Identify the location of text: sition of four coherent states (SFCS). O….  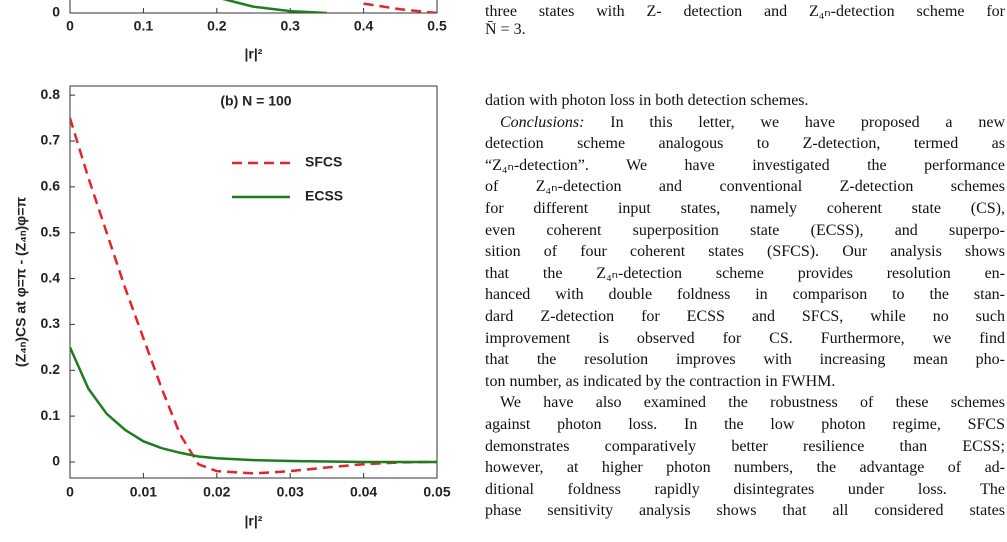
(745, 252).